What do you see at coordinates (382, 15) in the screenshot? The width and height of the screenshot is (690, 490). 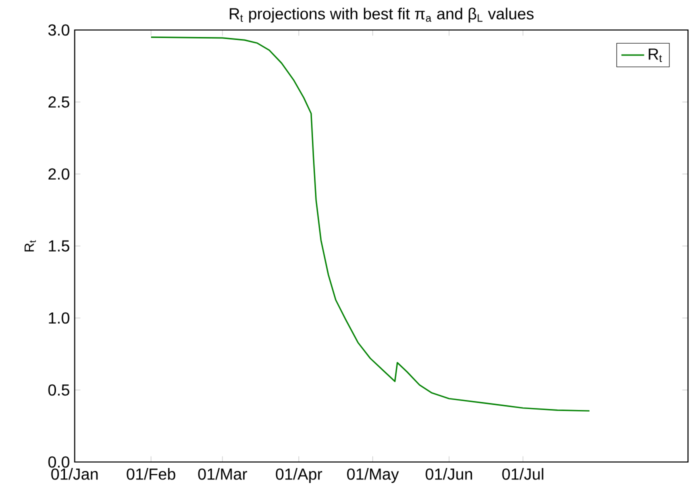 I see `chart-title: R$_{t}$ projections with best fit π$_{a}$ and β$_{L}$ values` at bounding box center [382, 15].